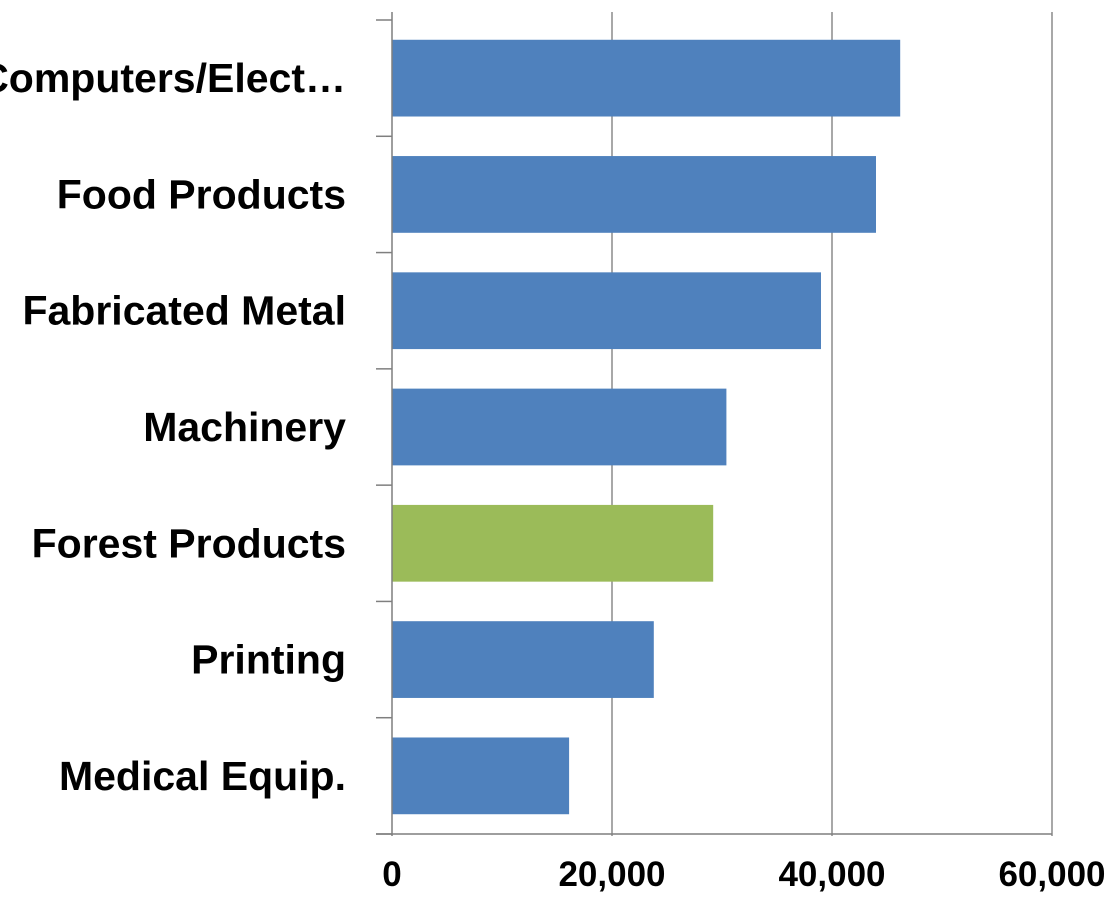 The image size is (1109, 898). I want to click on category-label: Food Products, so click(201, 194).